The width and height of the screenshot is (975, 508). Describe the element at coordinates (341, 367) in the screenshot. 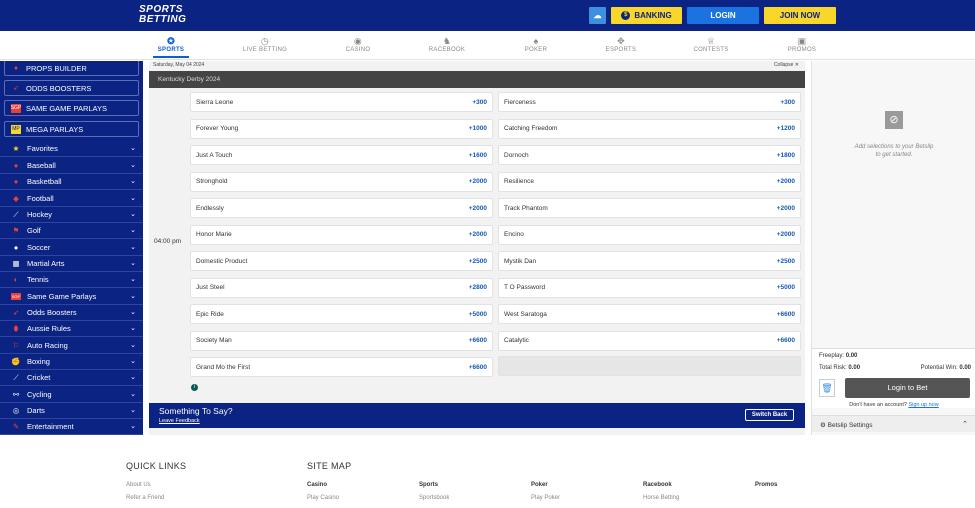

I see `runner-bet-cell: Grand Mo the First +6600` at that location.